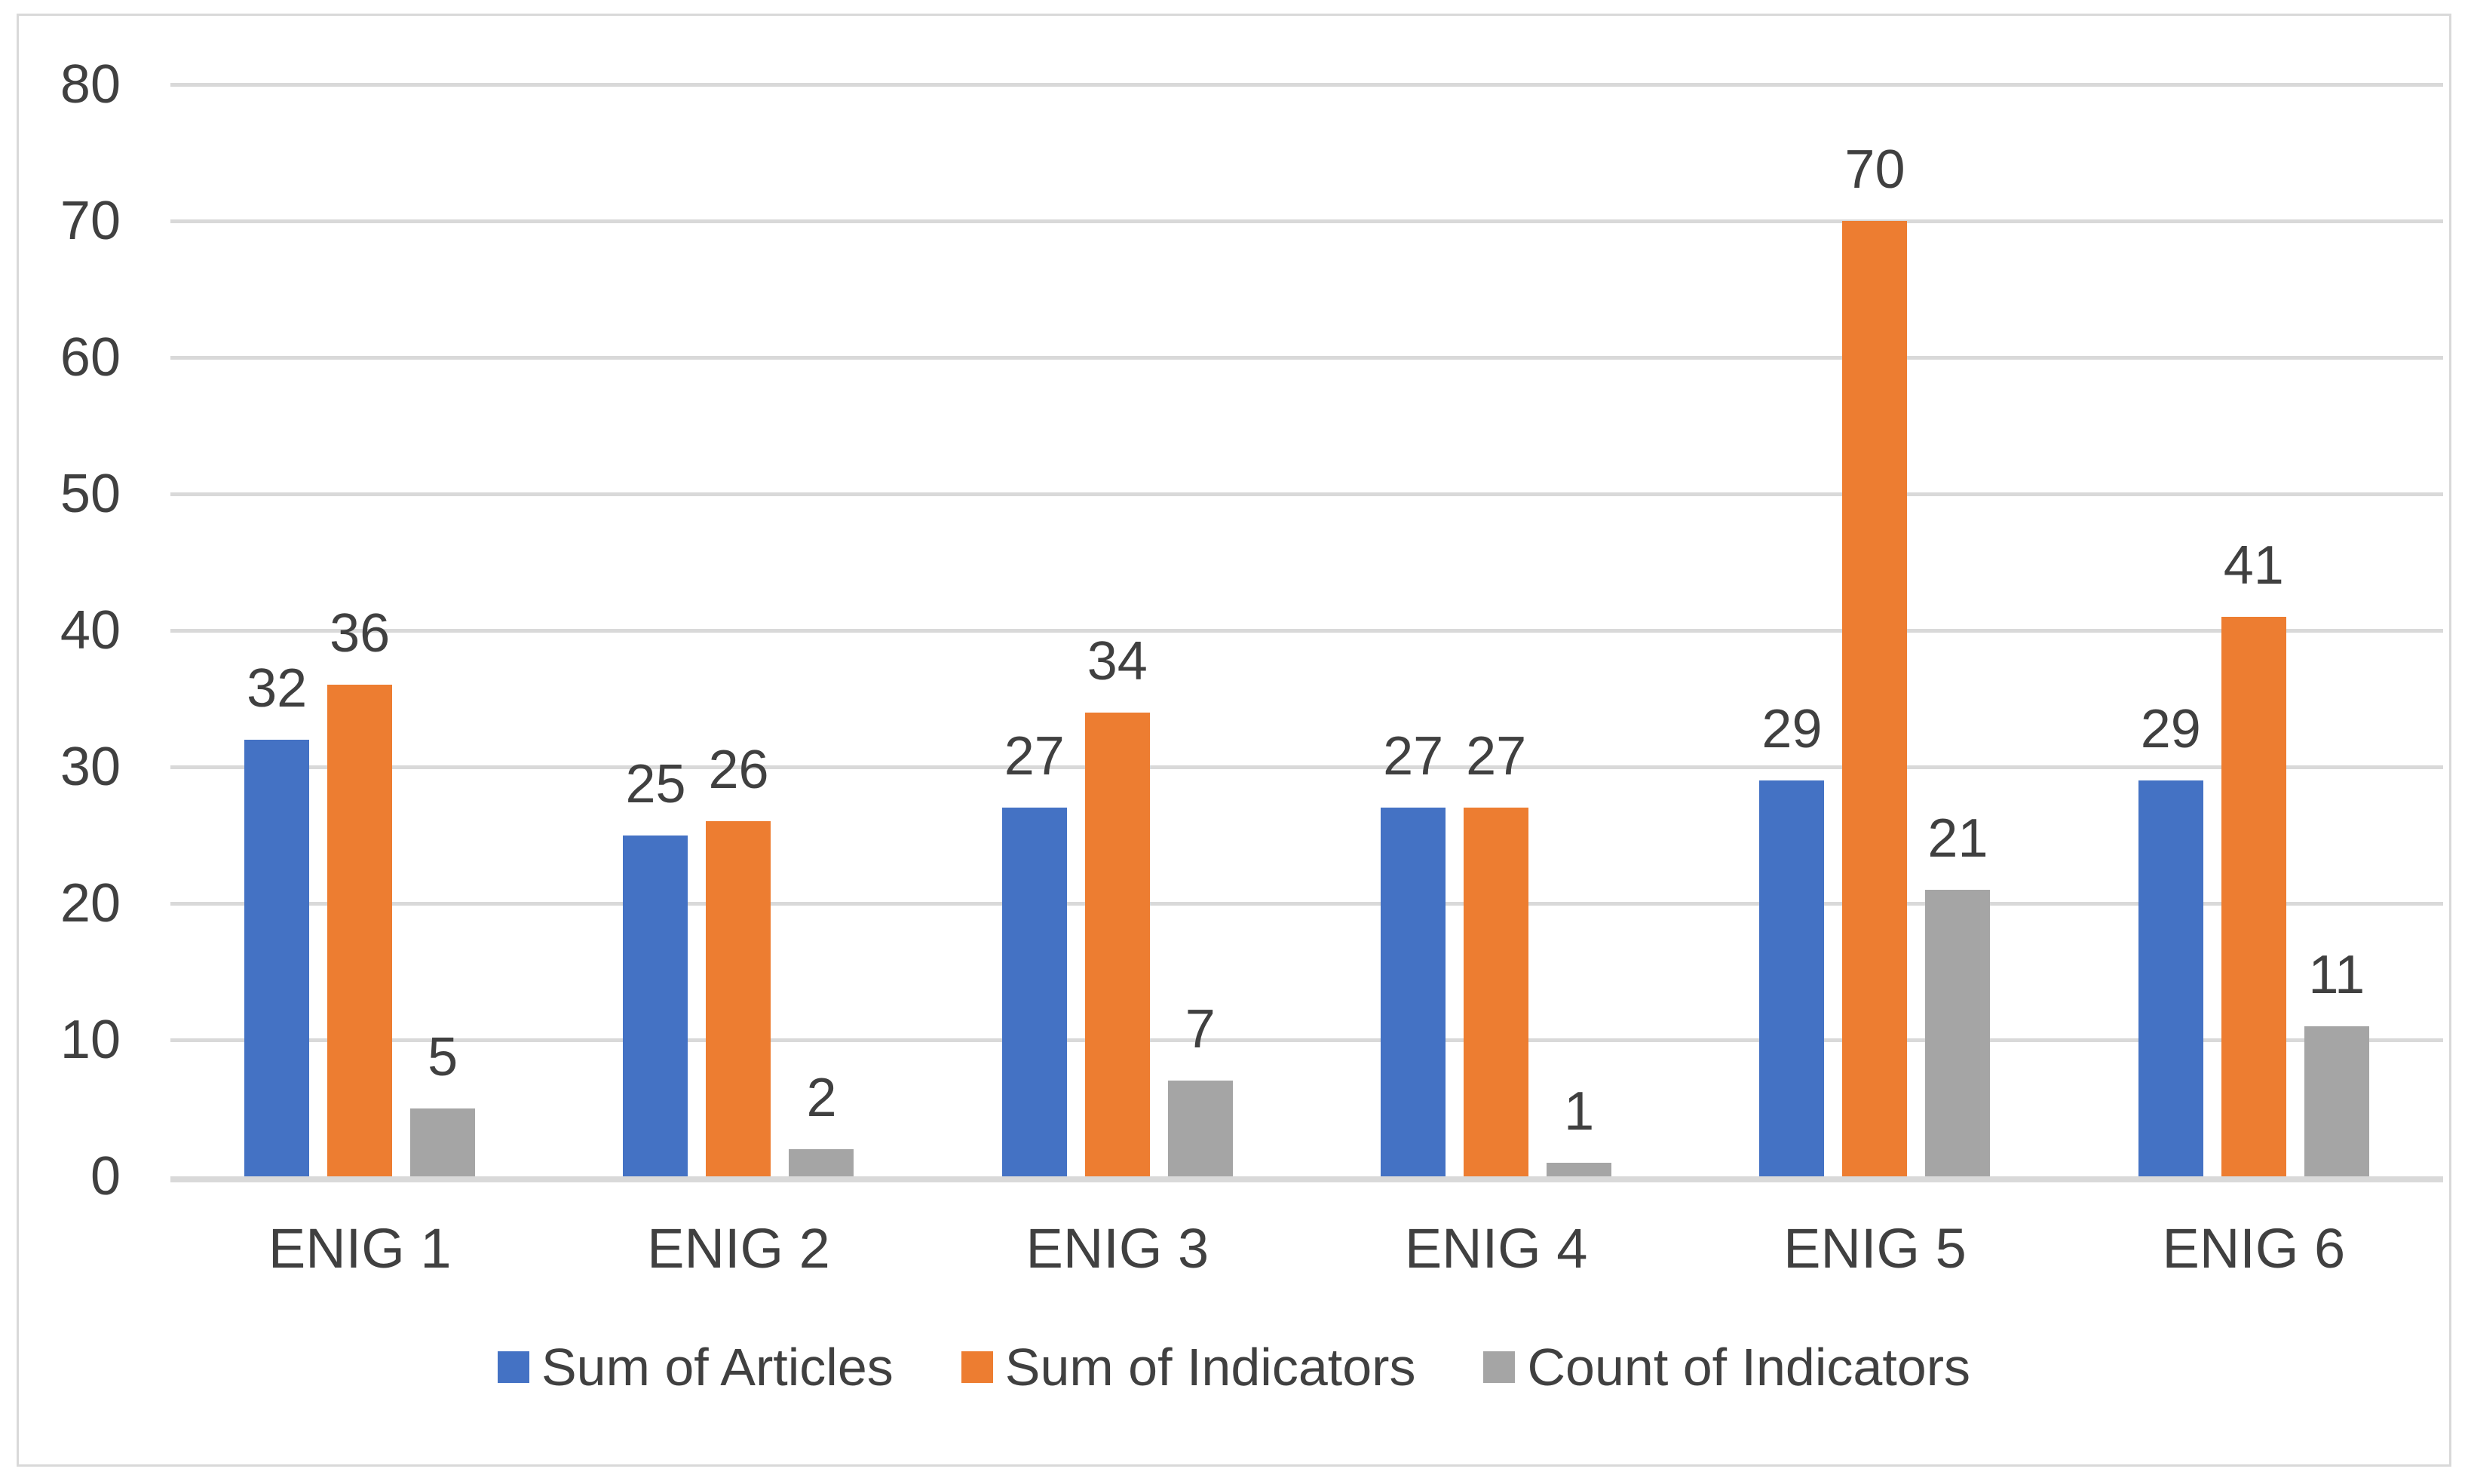  Describe the element at coordinates (443, 1056) in the screenshot. I see `bar-value-label: 5` at that location.